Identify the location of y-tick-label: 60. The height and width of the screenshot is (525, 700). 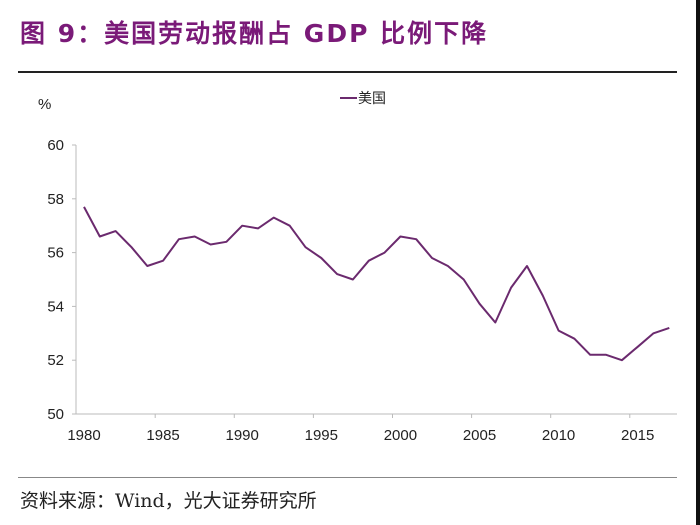
(55, 145).